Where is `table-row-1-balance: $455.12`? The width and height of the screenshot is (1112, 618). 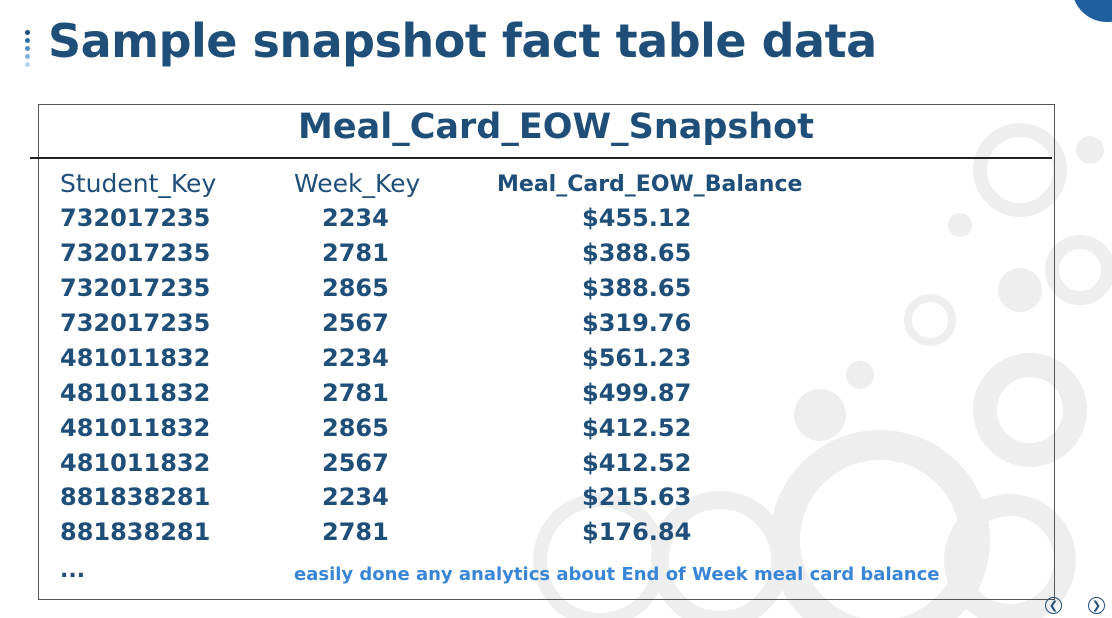
table-row-1-balance: $455.12 is located at coordinates (637, 218).